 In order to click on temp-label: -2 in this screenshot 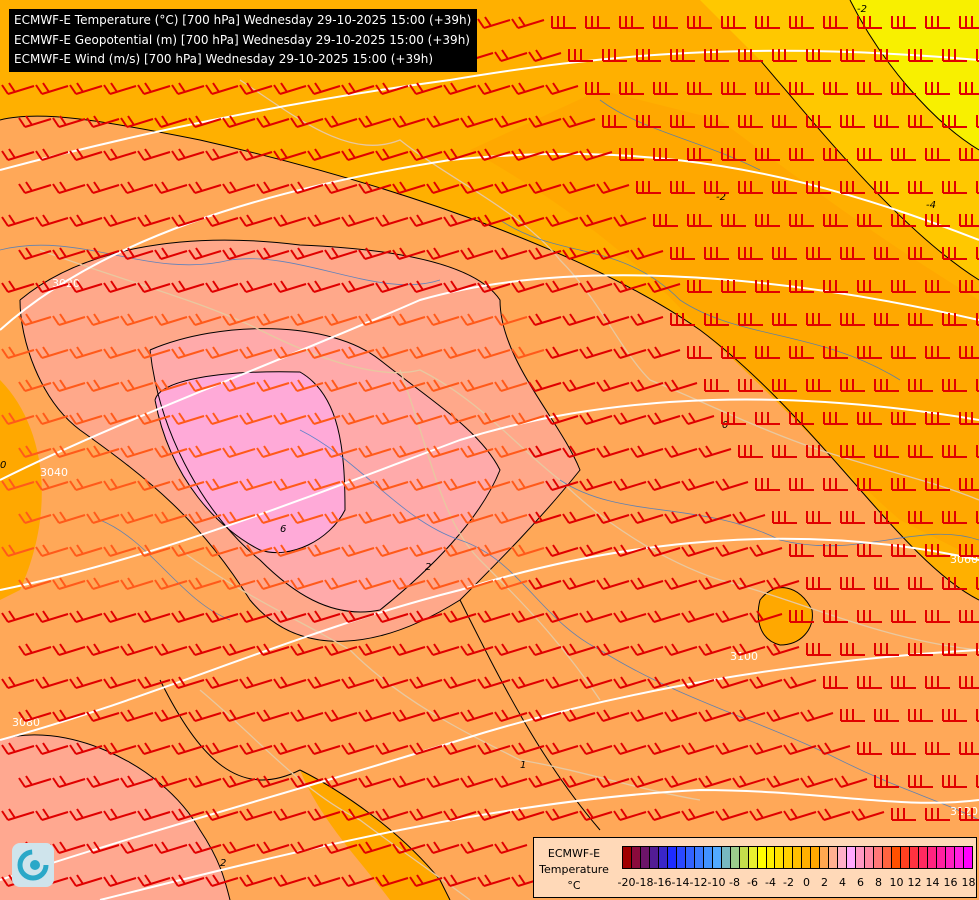, I will do `click(721, 197)`.